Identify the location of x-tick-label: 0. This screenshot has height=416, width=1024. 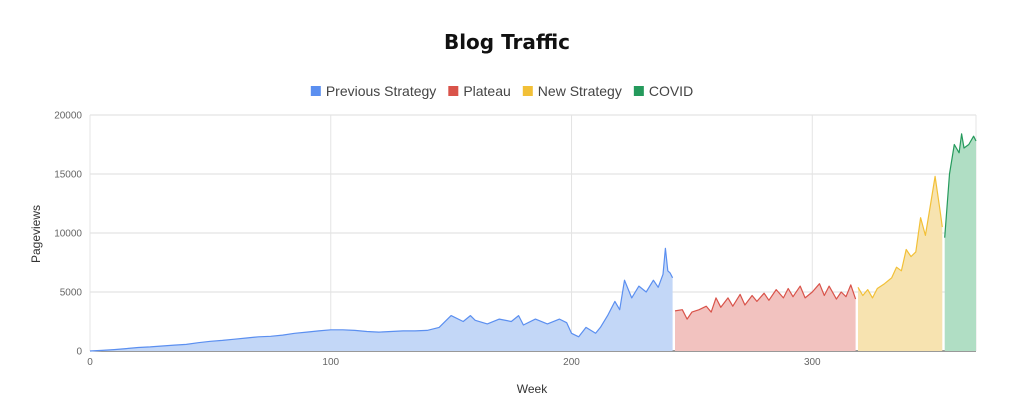
(90, 362).